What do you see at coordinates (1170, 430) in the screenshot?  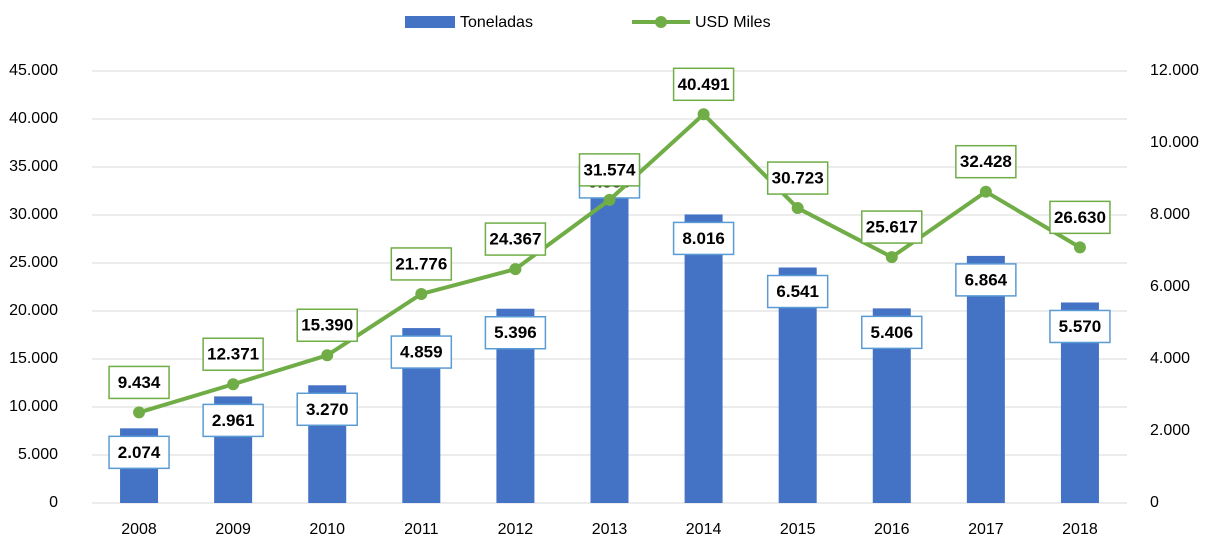 I see `y2-tick-label: 2.000` at bounding box center [1170, 430].